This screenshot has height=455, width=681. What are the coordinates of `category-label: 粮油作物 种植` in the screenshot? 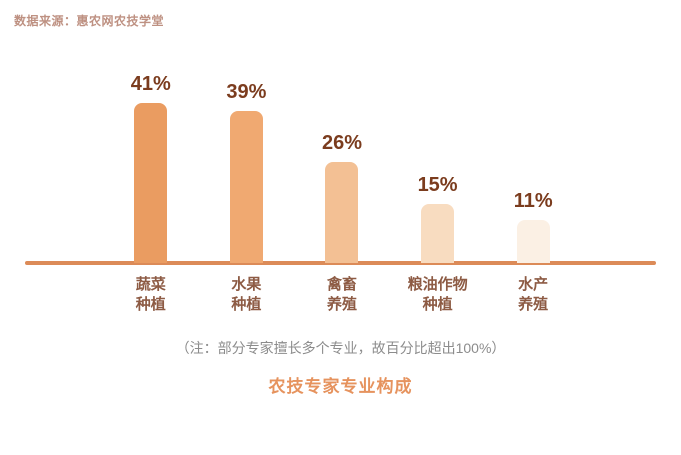 It's located at (438, 294).